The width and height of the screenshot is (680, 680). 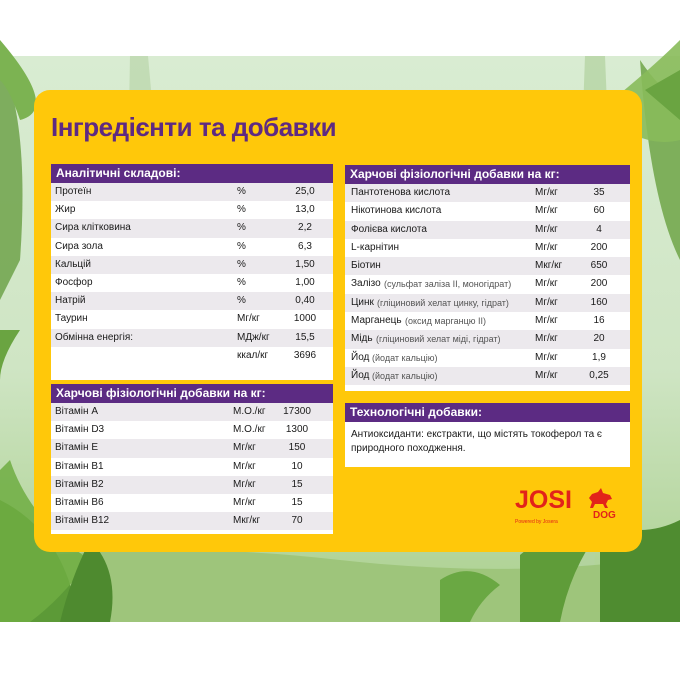 I want to click on row-name: Сира зола, so click(x=79, y=246).